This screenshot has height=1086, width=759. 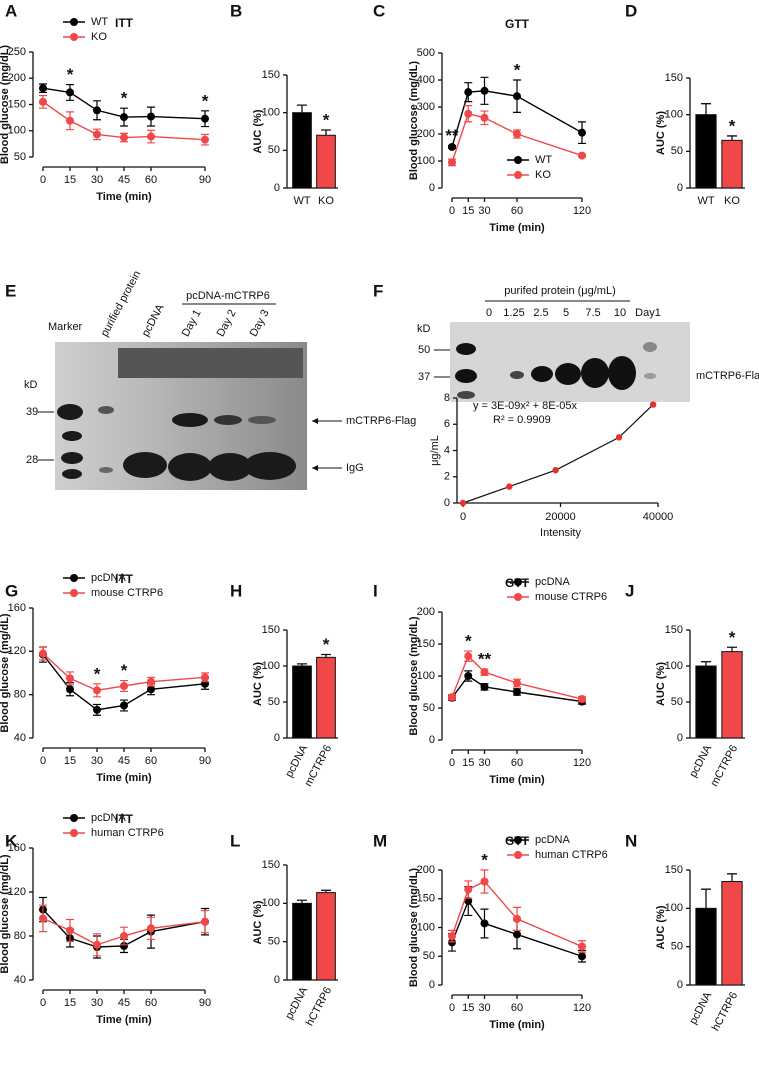 I want to click on x-tick-label: KO, so click(x=732, y=201).